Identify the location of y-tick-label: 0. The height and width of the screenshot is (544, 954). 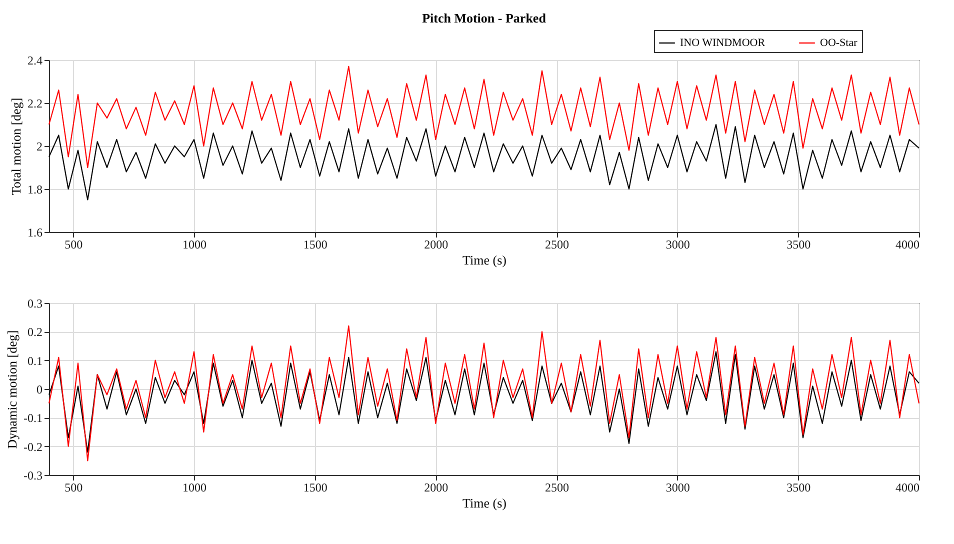
(39, 389).